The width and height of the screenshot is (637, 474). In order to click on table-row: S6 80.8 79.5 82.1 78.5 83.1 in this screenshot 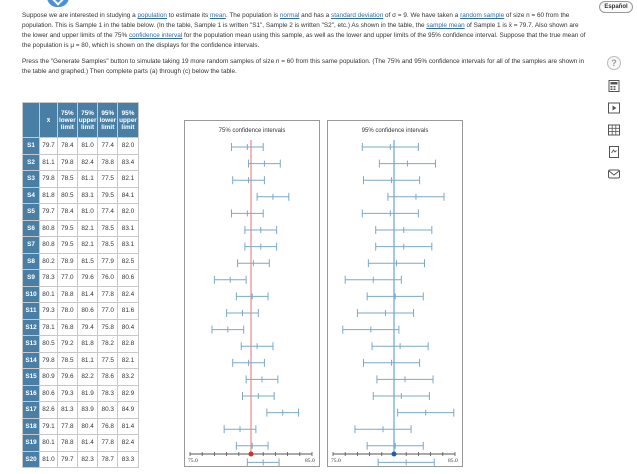, I will do `click(80, 228)`.